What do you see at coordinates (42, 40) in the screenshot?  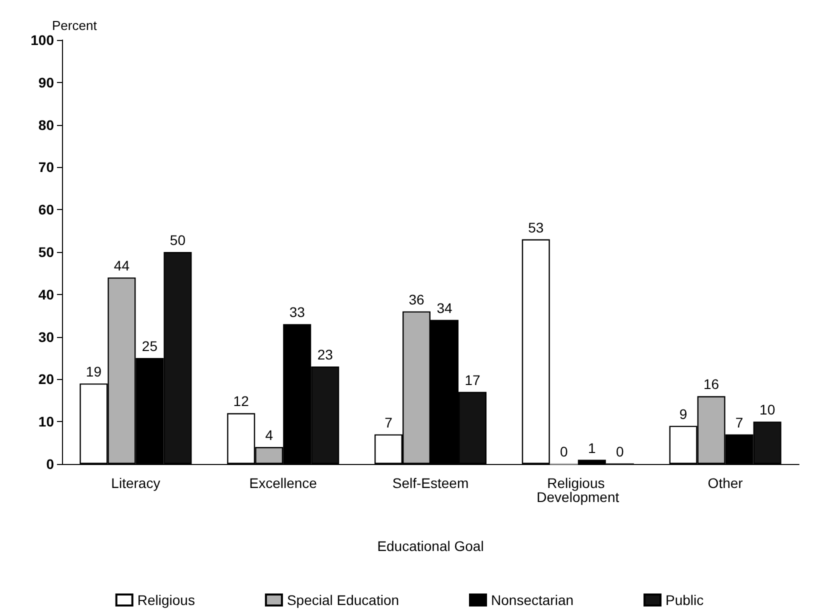 I see `y-tick-label: 100` at bounding box center [42, 40].